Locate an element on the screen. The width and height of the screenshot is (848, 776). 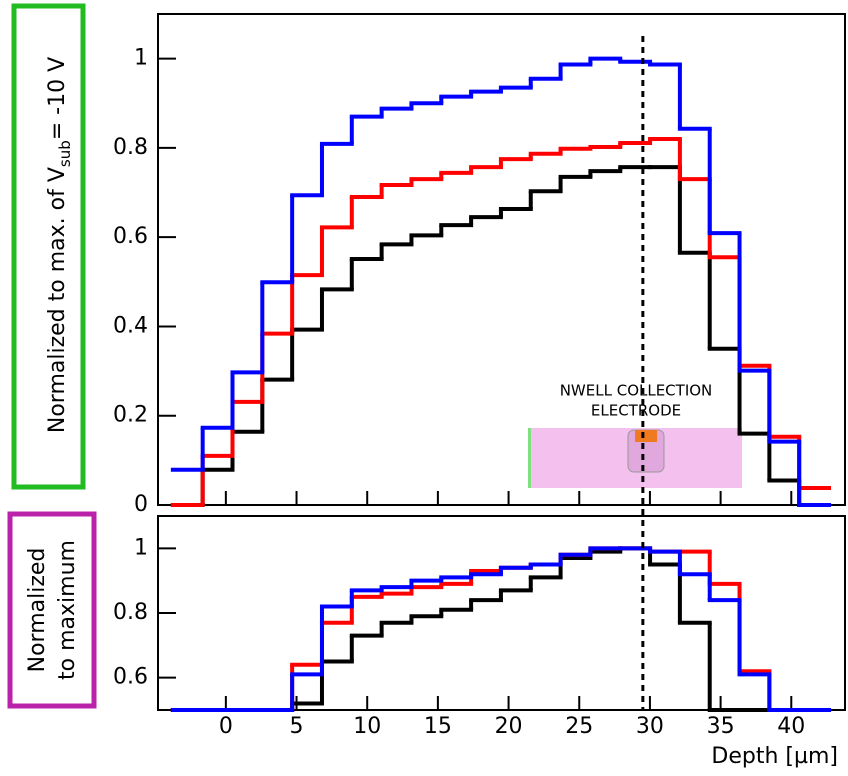
inset-edge is located at coordinates (529, 458).